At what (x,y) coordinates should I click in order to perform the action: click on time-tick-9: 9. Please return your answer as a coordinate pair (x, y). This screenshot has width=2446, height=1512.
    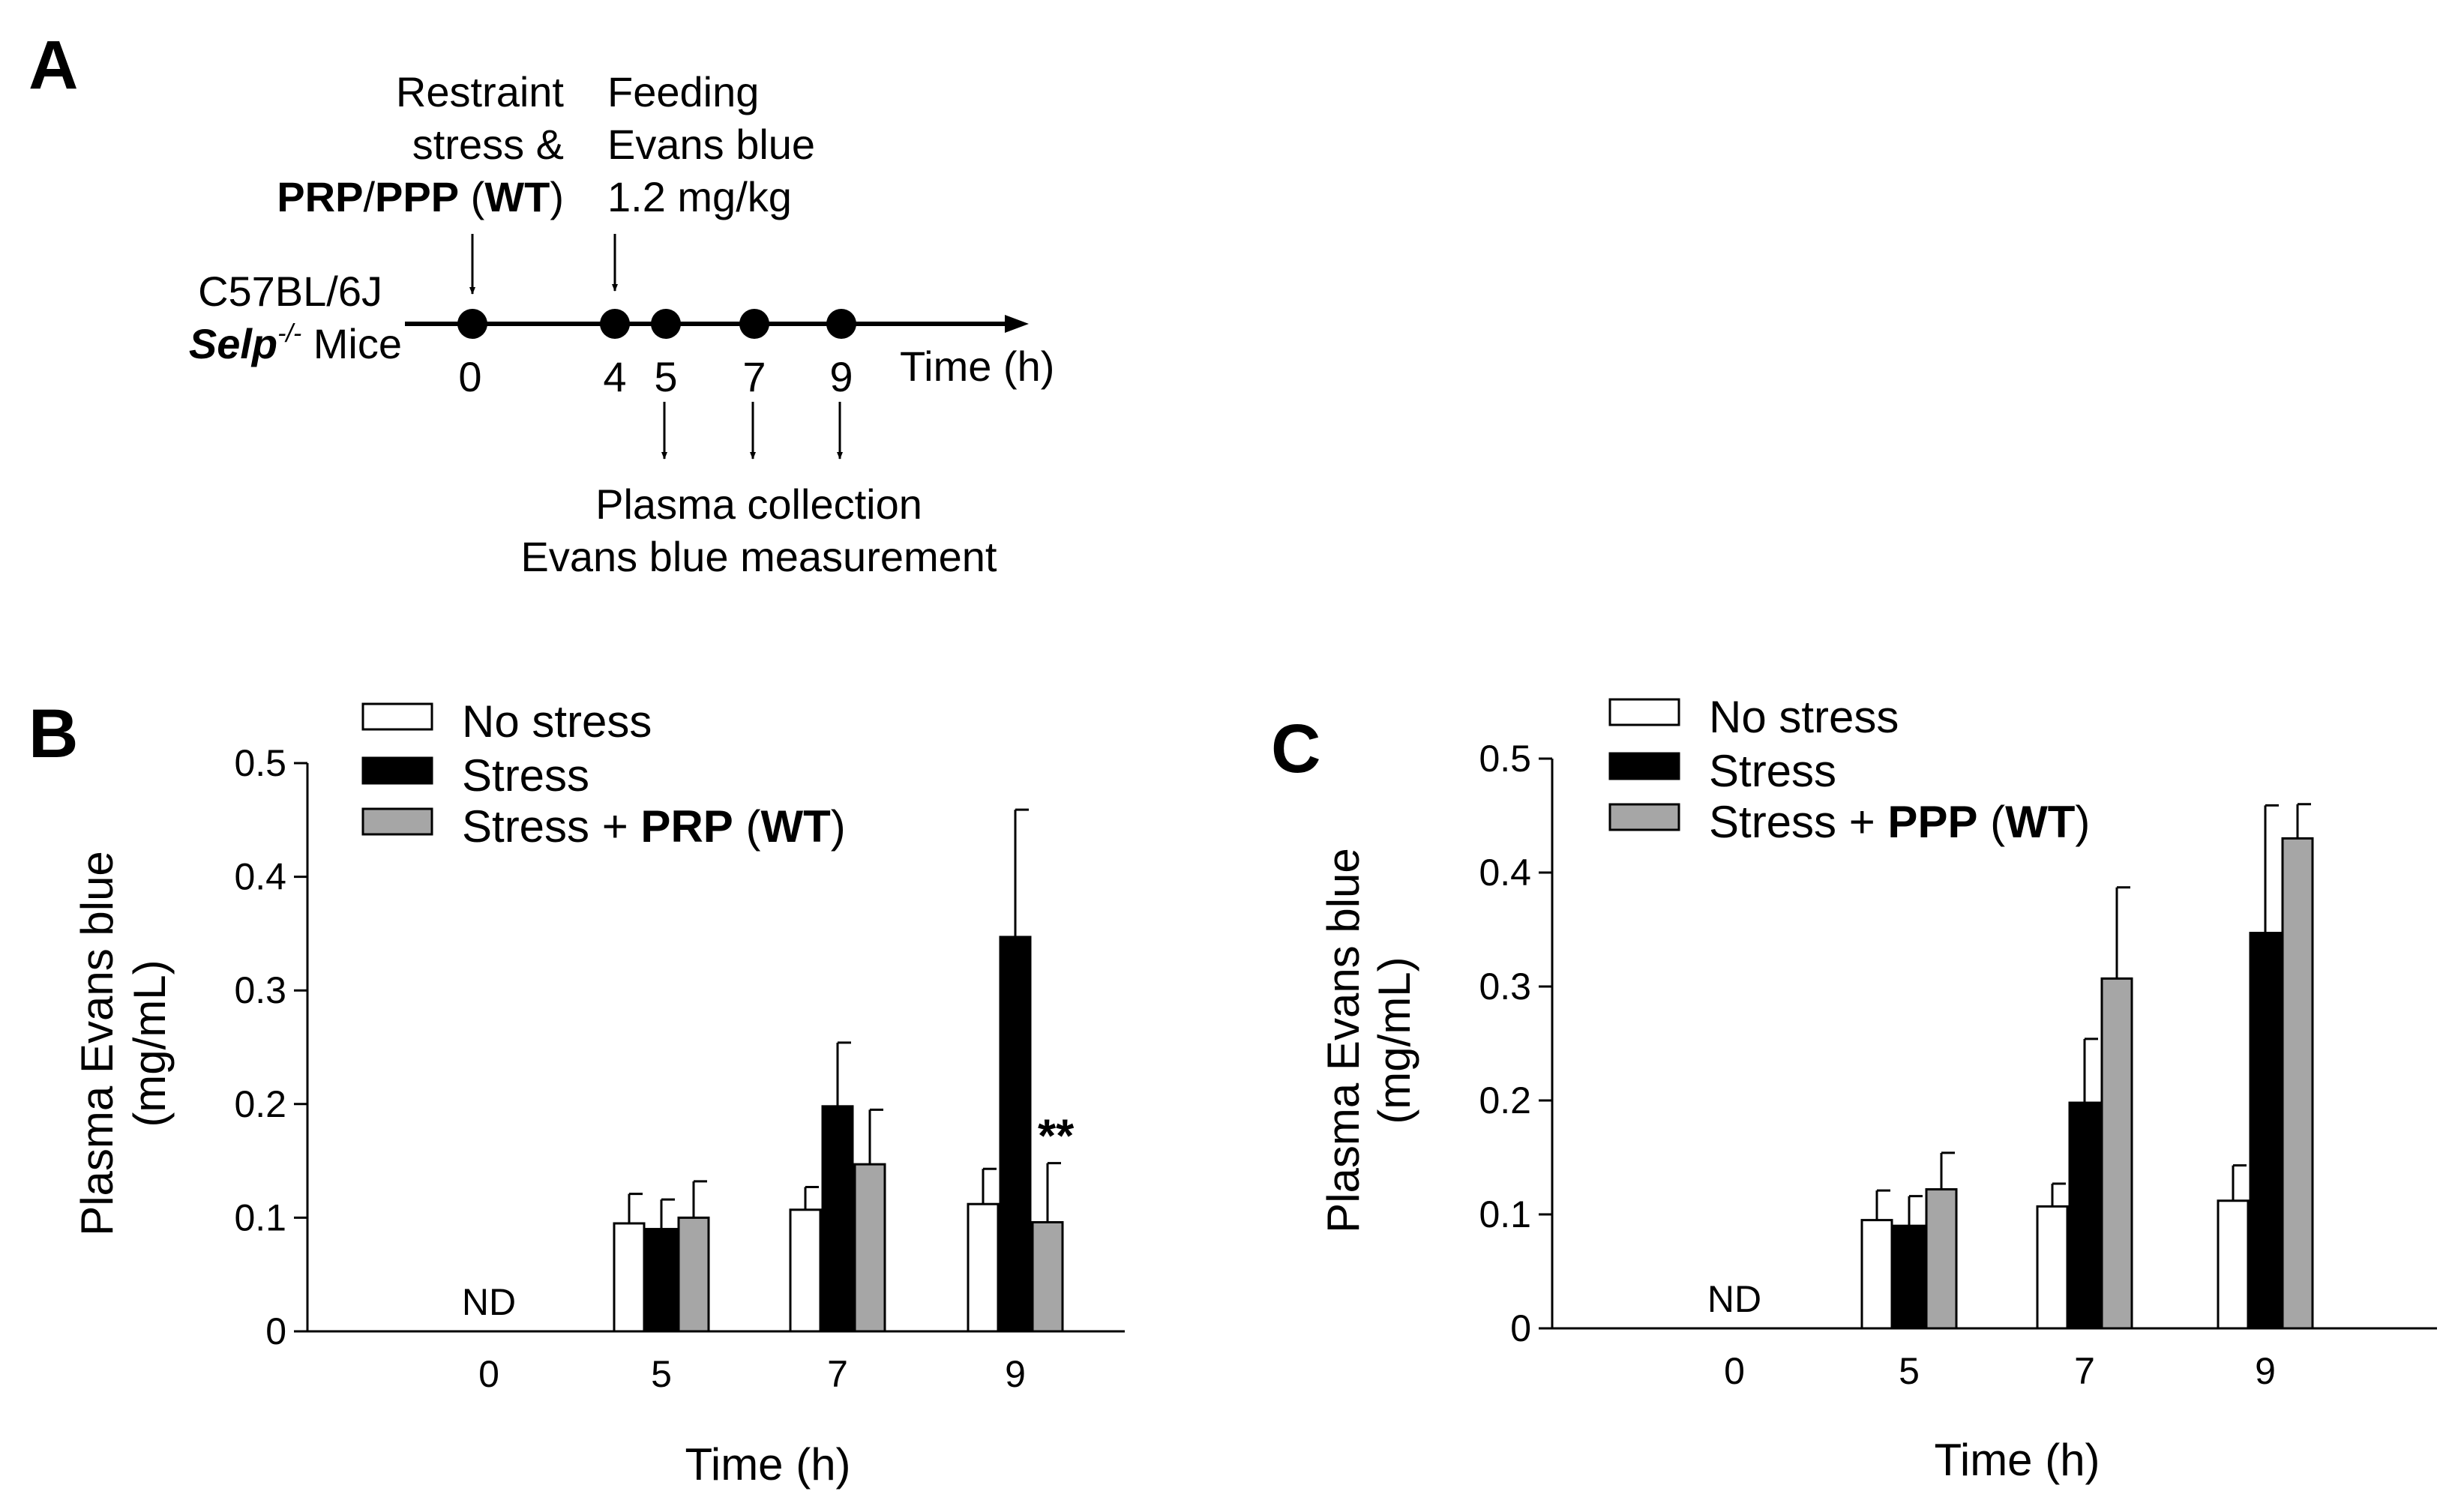
    Looking at the image, I should click on (841, 376).